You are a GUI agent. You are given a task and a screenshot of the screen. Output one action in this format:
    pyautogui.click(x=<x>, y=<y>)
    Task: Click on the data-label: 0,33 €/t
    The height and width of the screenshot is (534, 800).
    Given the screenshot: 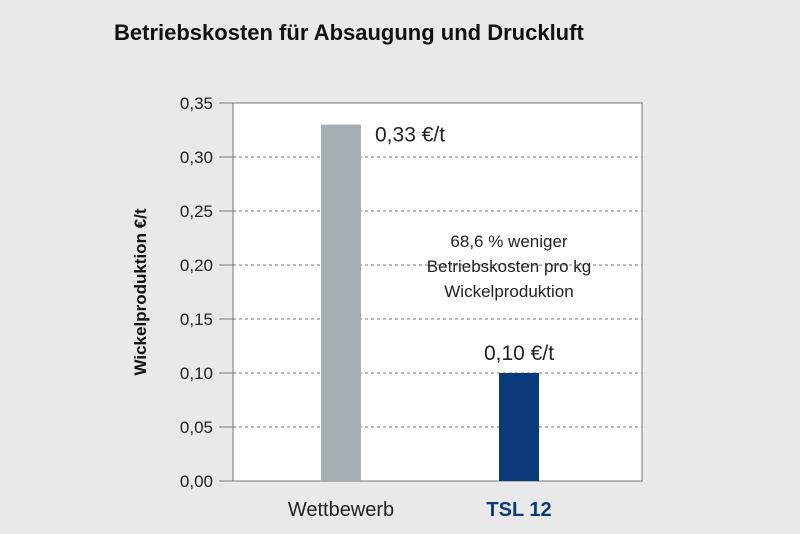 What is the action you would take?
    pyautogui.click(x=410, y=135)
    